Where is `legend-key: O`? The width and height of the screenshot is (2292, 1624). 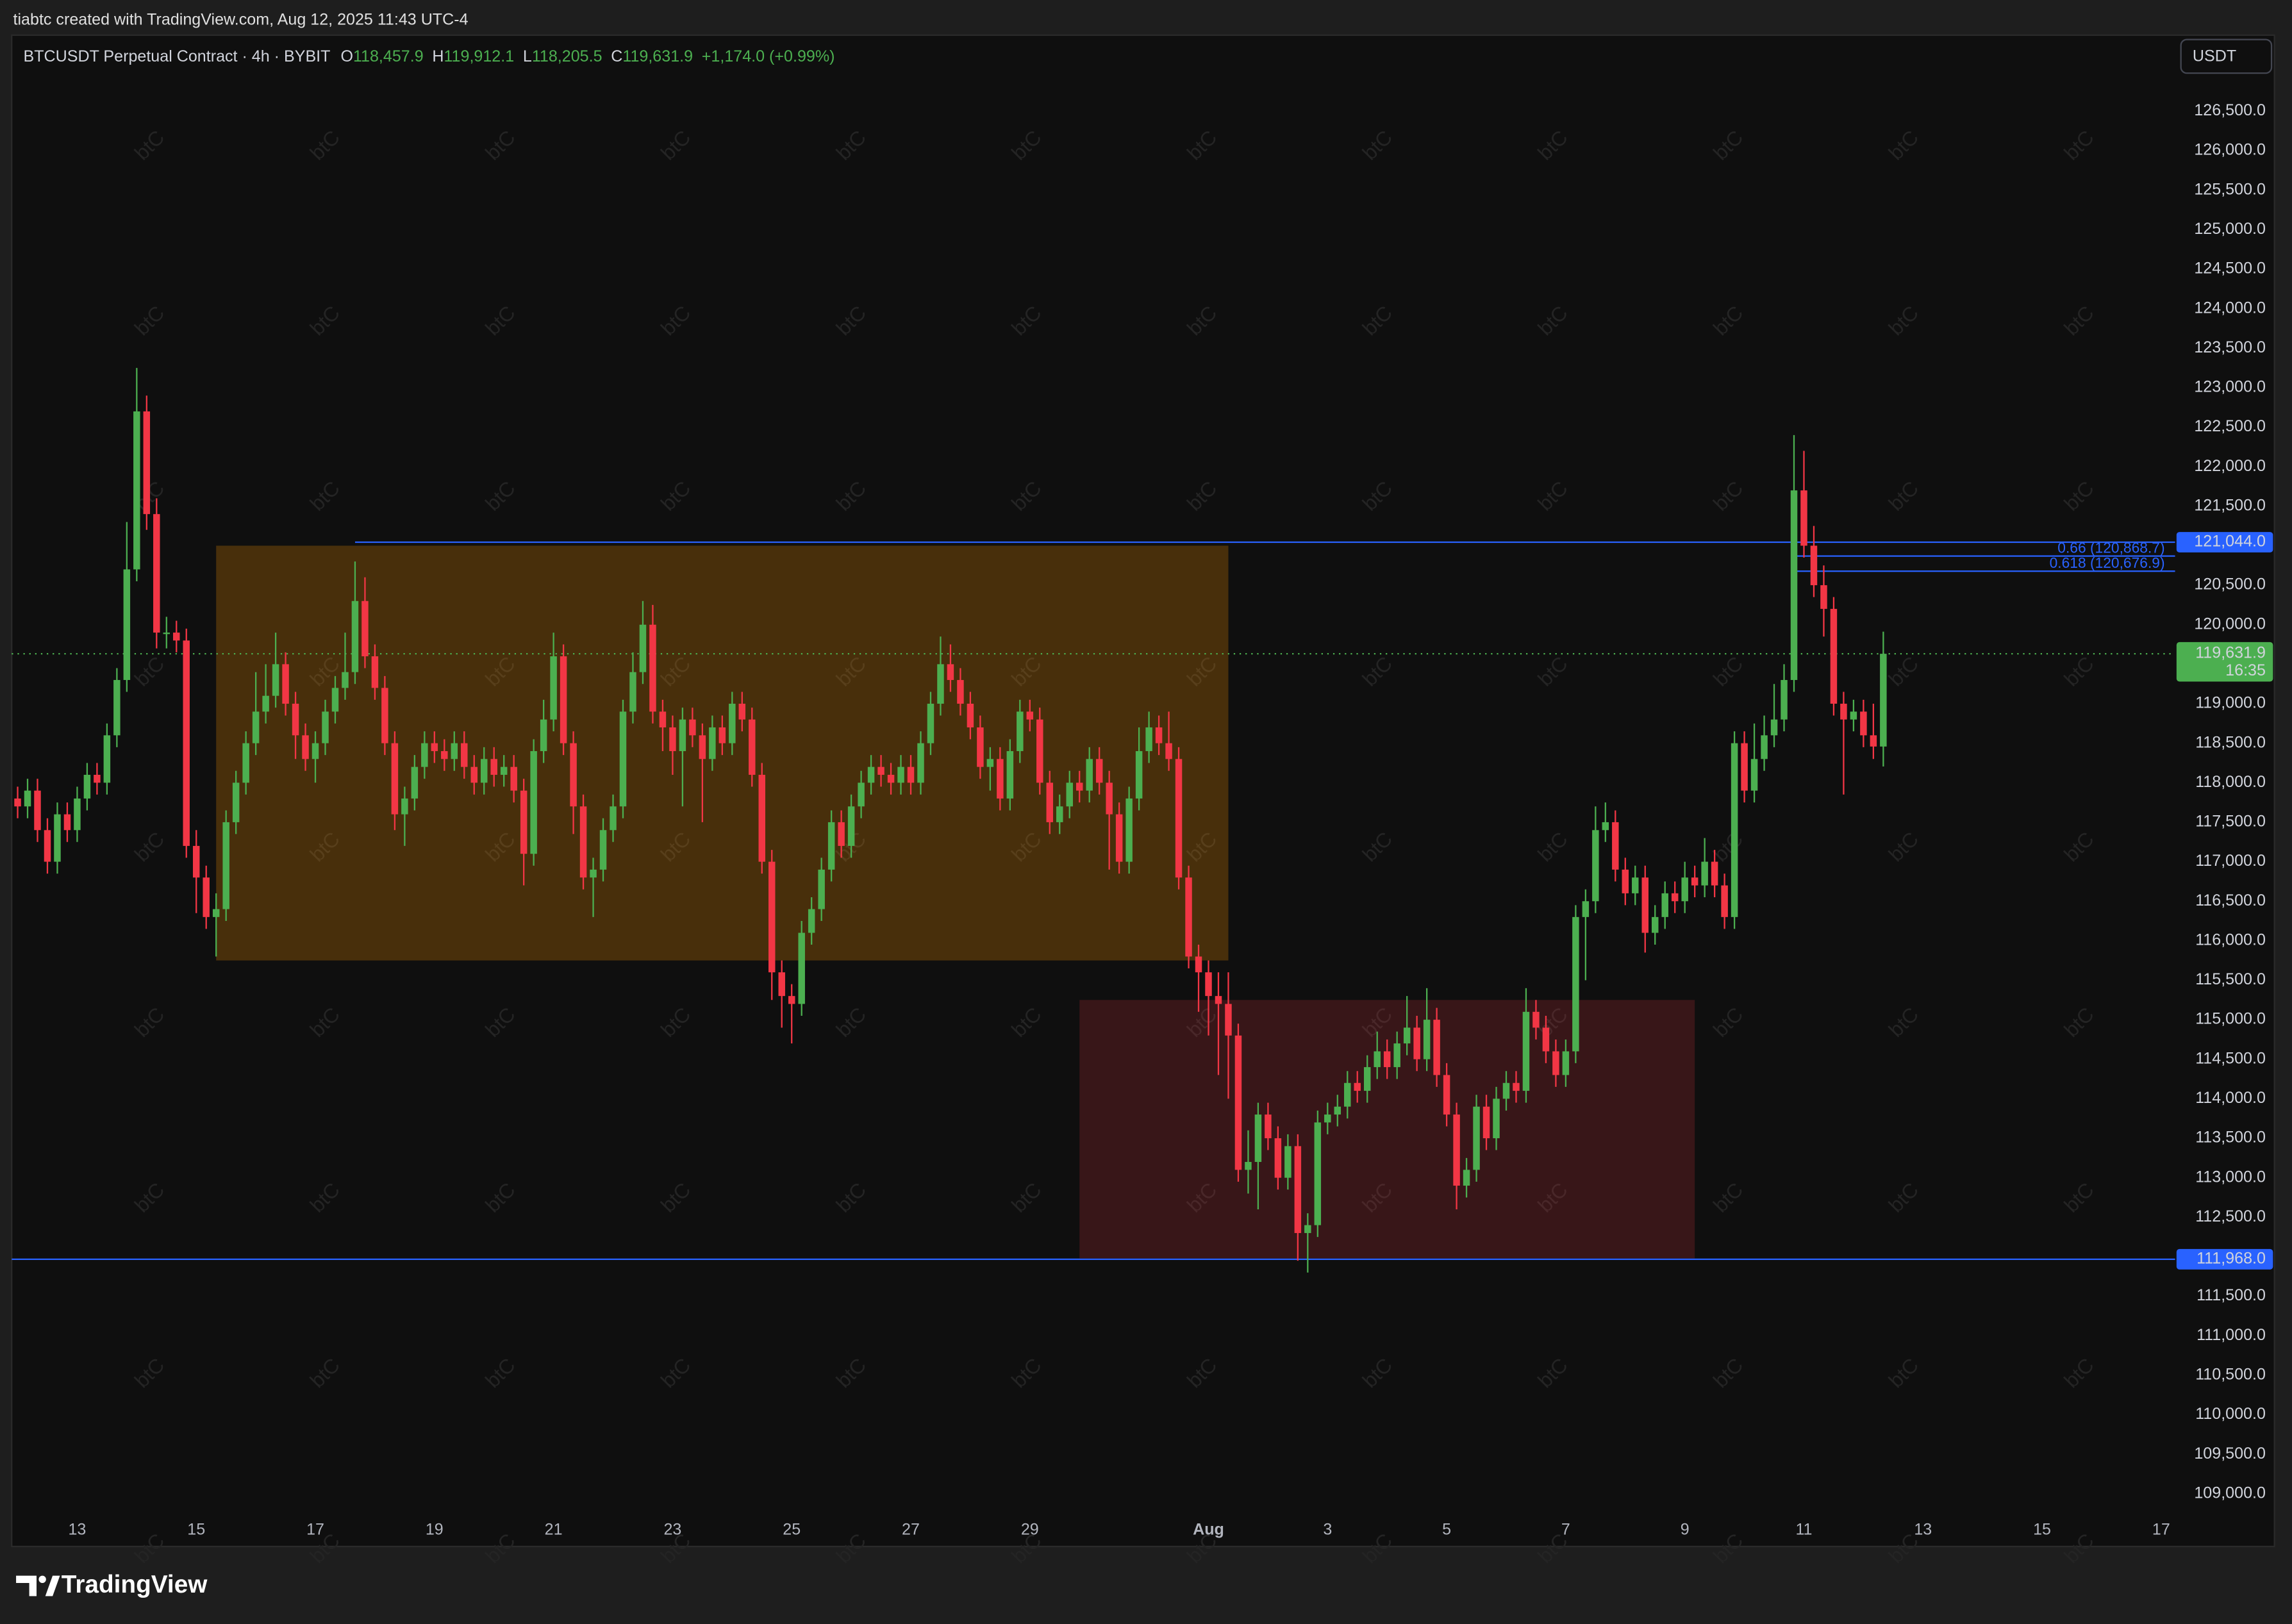 legend-key: O is located at coordinates (346, 56).